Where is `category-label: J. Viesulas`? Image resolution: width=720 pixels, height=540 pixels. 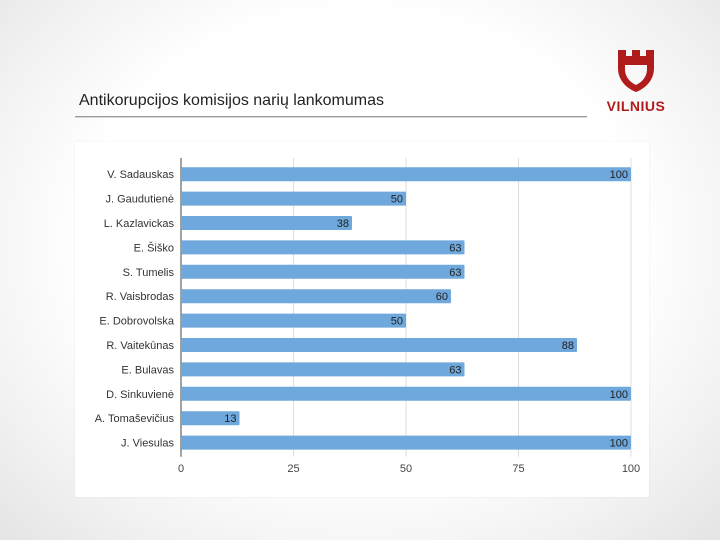
category-label: J. Viesulas is located at coordinates (147, 444).